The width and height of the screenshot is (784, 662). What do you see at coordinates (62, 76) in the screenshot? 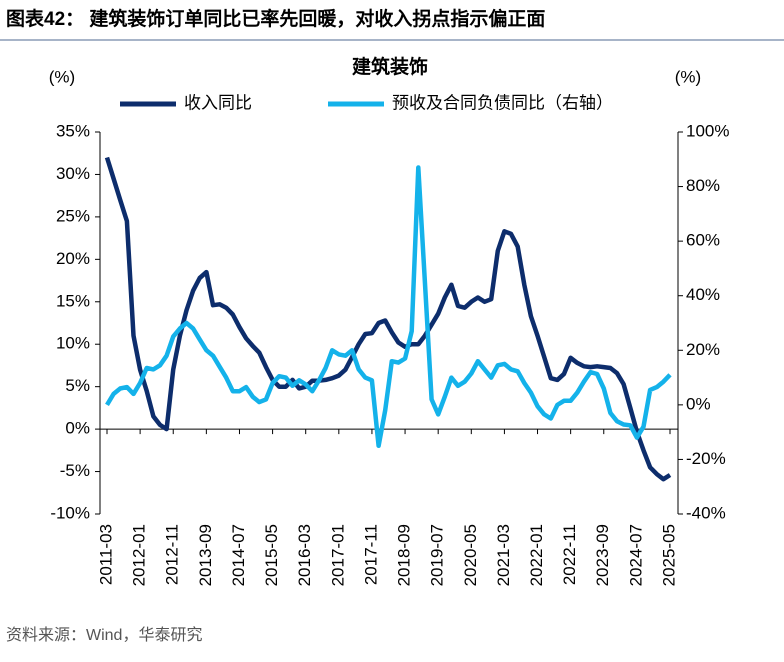
I see `y-axis-unit: (%)` at bounding box center [62, 76].